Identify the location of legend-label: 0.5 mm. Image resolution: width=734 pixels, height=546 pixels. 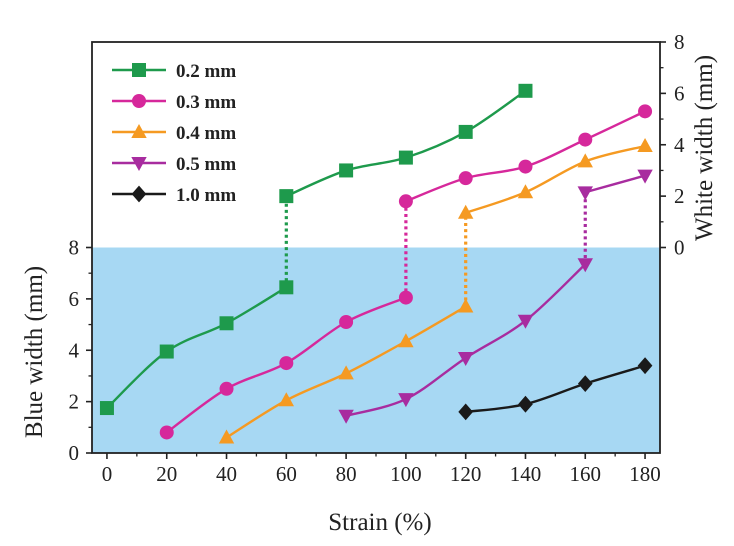
(206, 164).